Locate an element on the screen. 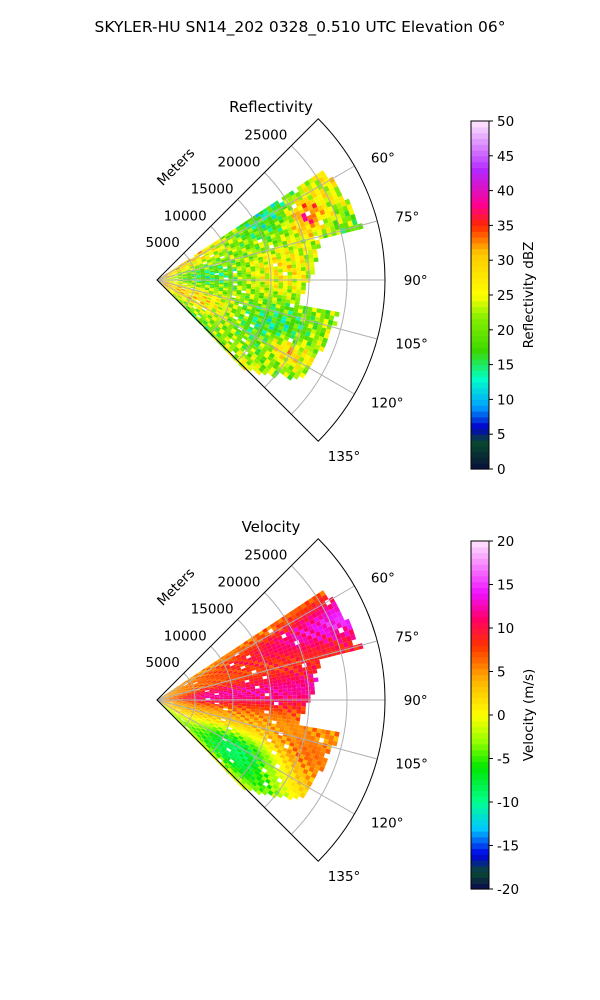 This screenshot has height=1000, width=600. sector-frame is located at coordinates (271, 280).